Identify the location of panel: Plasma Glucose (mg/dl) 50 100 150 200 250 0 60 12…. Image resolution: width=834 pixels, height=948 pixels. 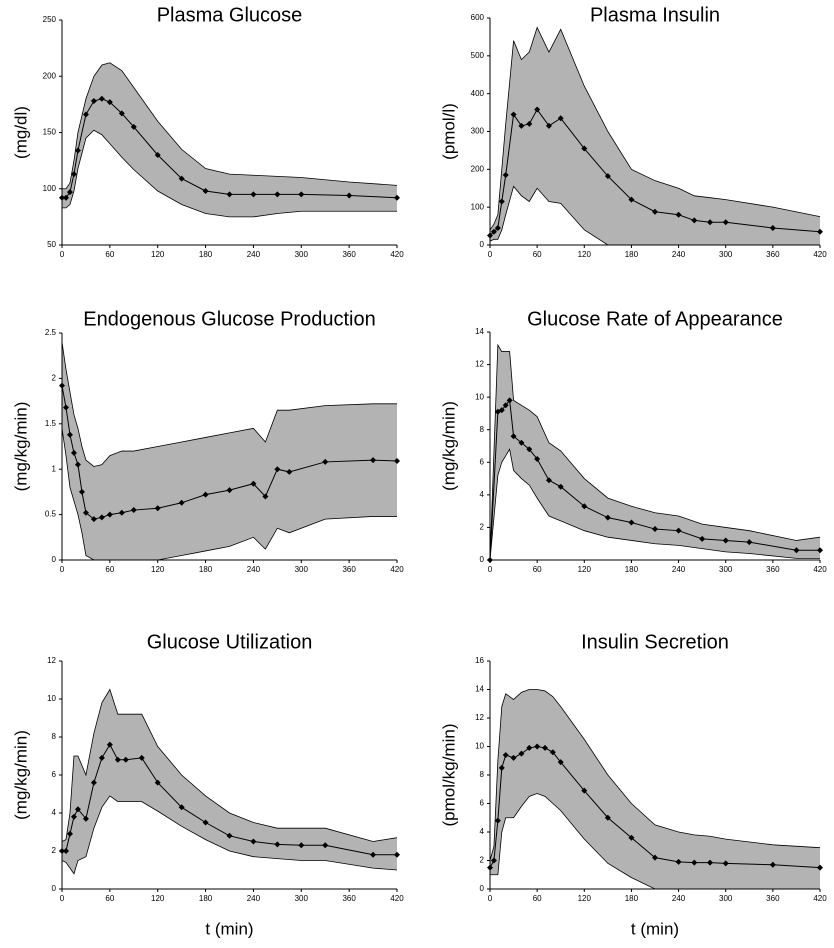
(207, 131).